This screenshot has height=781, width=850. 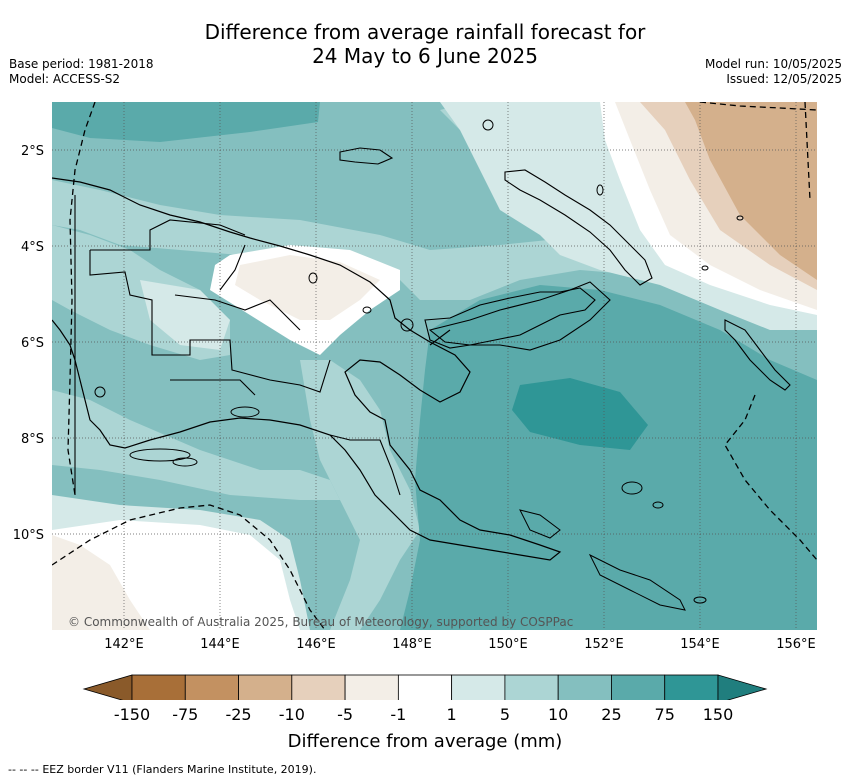 What do you see at coordinates (186, 122) in the screenshot?
I see `field-nw-wet` at bounding box center [186, 122].